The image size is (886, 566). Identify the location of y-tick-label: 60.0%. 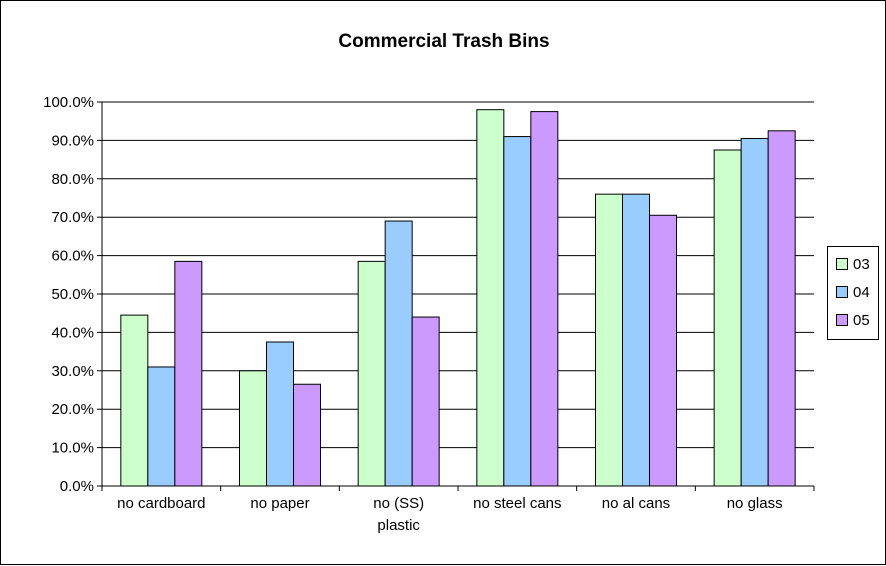
(72, 256).